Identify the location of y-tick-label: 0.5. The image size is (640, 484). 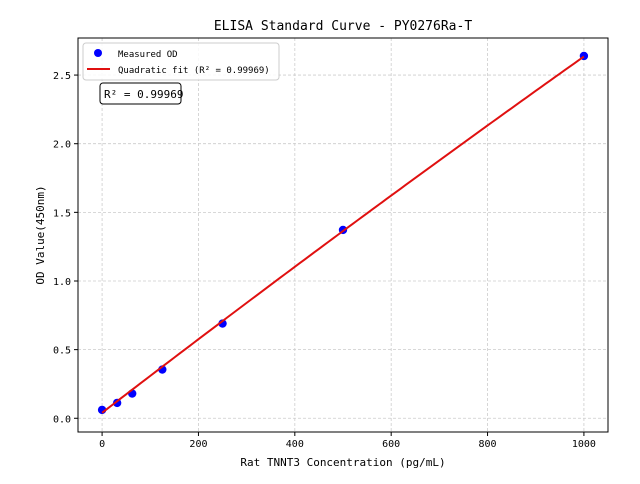
(62, 351).